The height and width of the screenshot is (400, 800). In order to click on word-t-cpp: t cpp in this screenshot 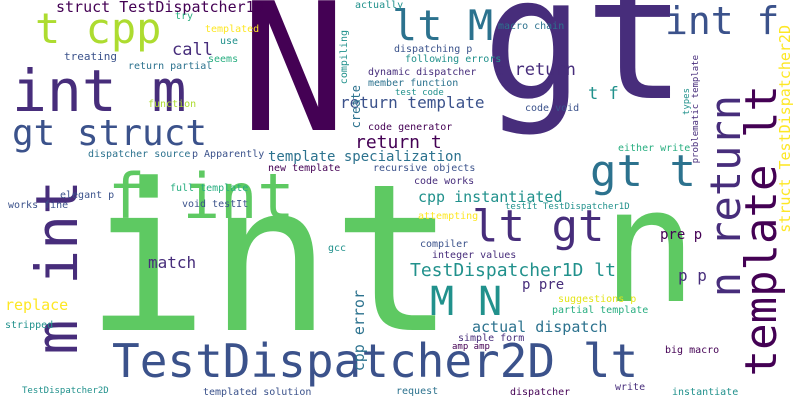, I will do `click(98, 28)`.